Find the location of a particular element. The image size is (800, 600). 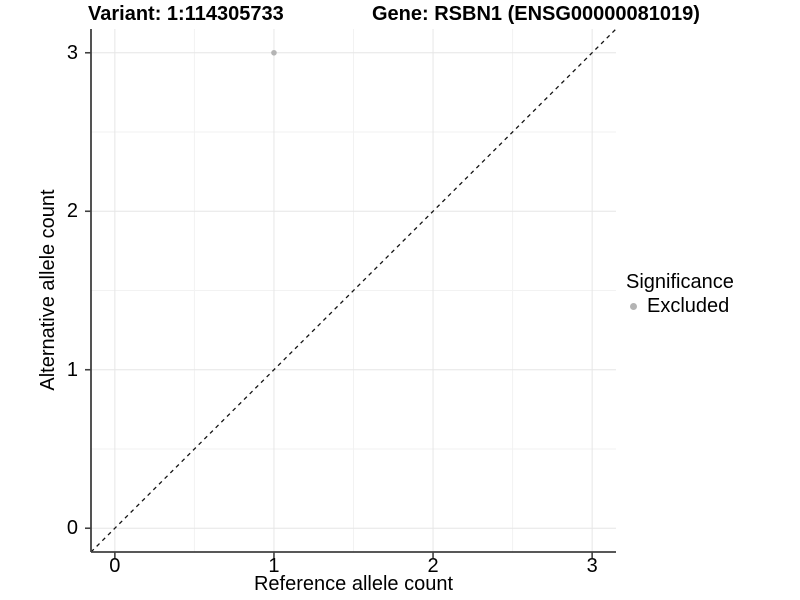

x-tick-label-2: 2 is located at coordinates (433, 566).